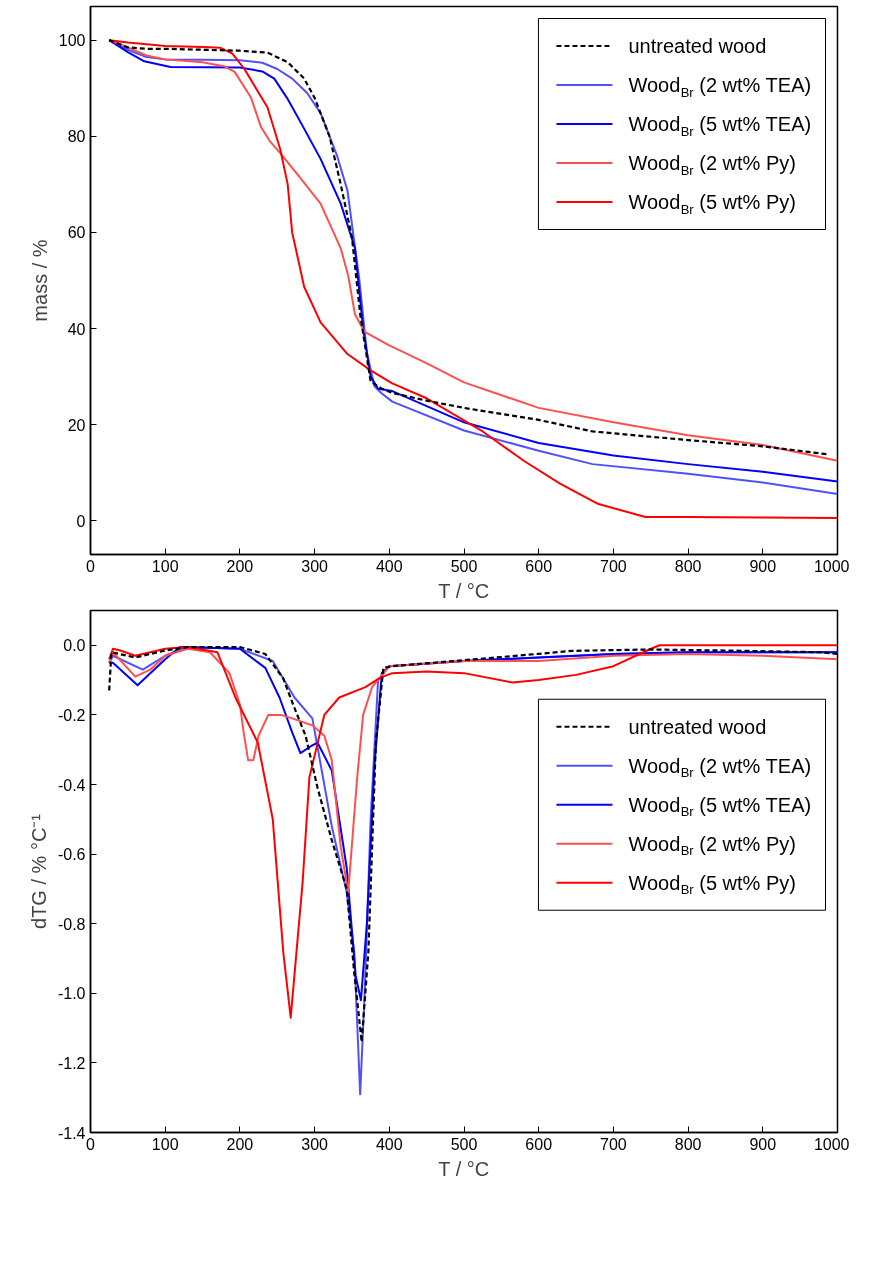  I want to click on y-tick-label: 80, so click(76, 137).